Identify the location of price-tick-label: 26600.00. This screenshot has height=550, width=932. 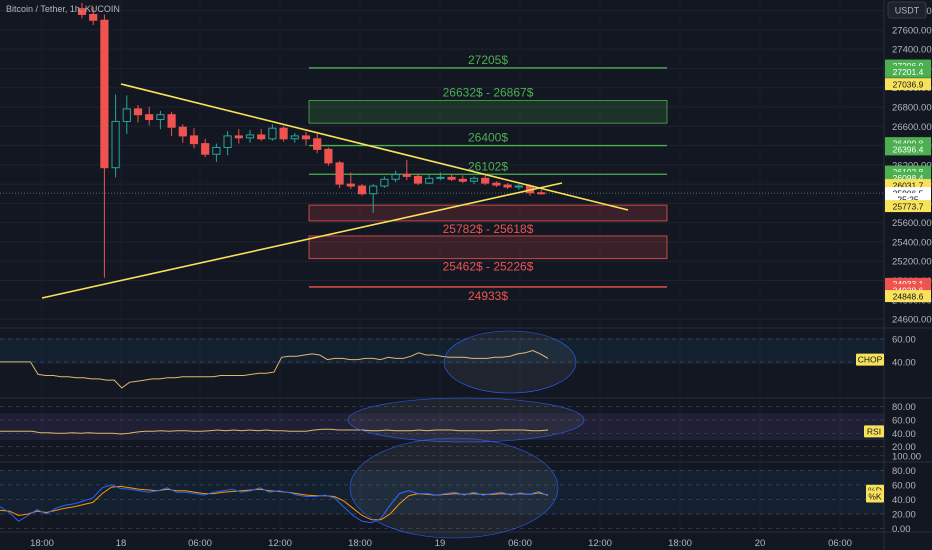
(912, 127).